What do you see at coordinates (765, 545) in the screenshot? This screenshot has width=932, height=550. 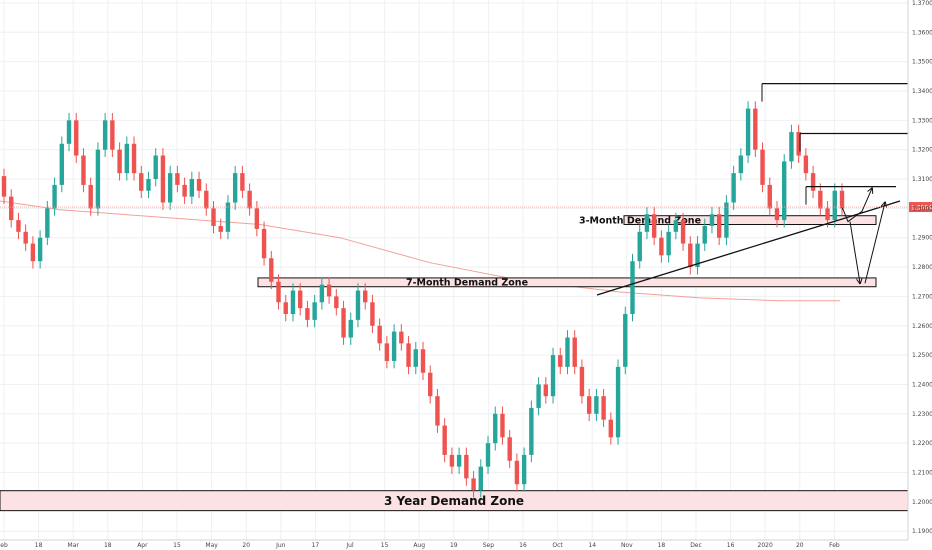 I see `x-tick-label: 2020` at bounding box center [765, 545].